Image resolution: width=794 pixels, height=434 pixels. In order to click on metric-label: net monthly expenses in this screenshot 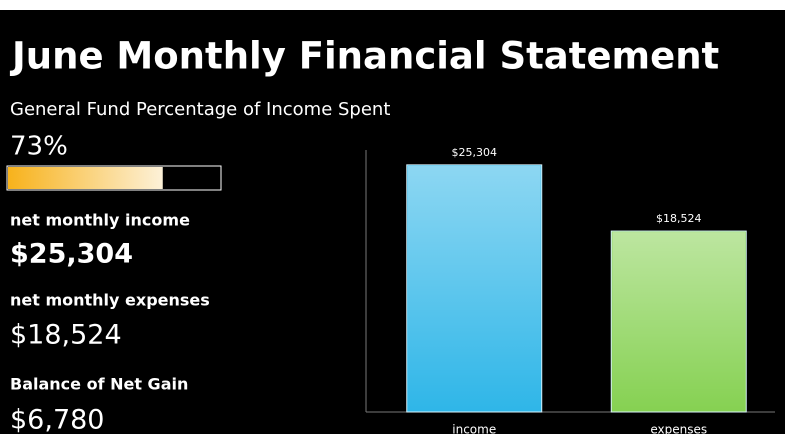, I will do `click(110, 300)`.